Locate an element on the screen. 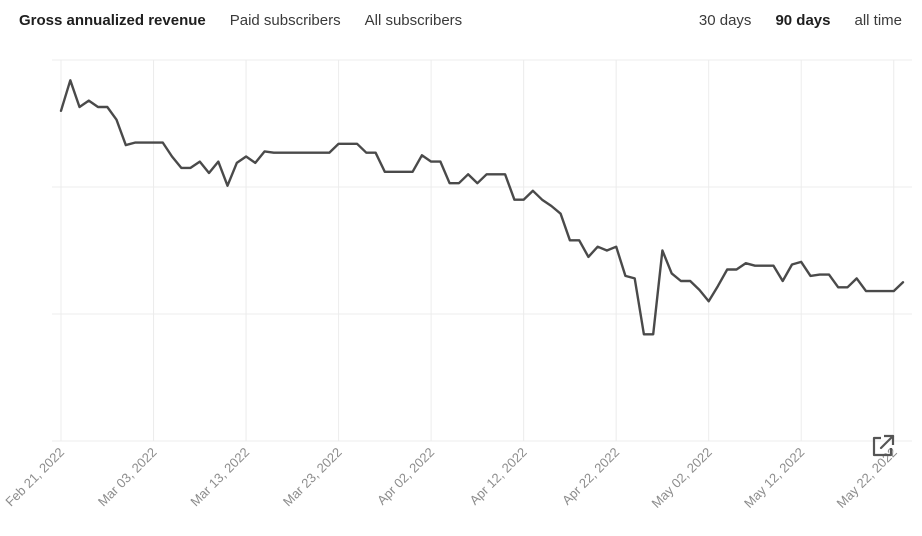 This screenshot has width=922, height=536. external-link-icon is located at coordinates (883, 446).